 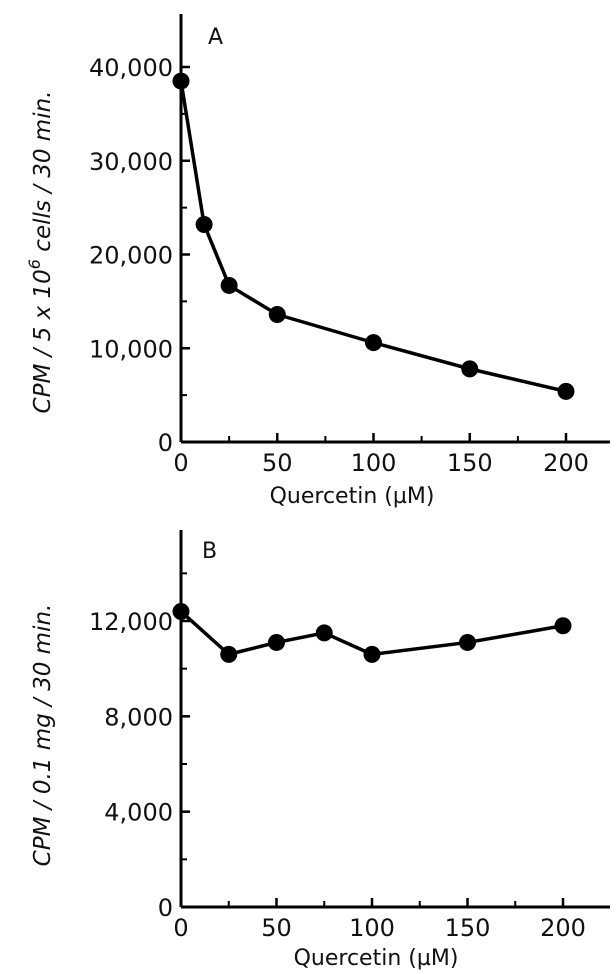 I want to click on panel-b-y-tick-label: 0, so click(x=165, y=908).